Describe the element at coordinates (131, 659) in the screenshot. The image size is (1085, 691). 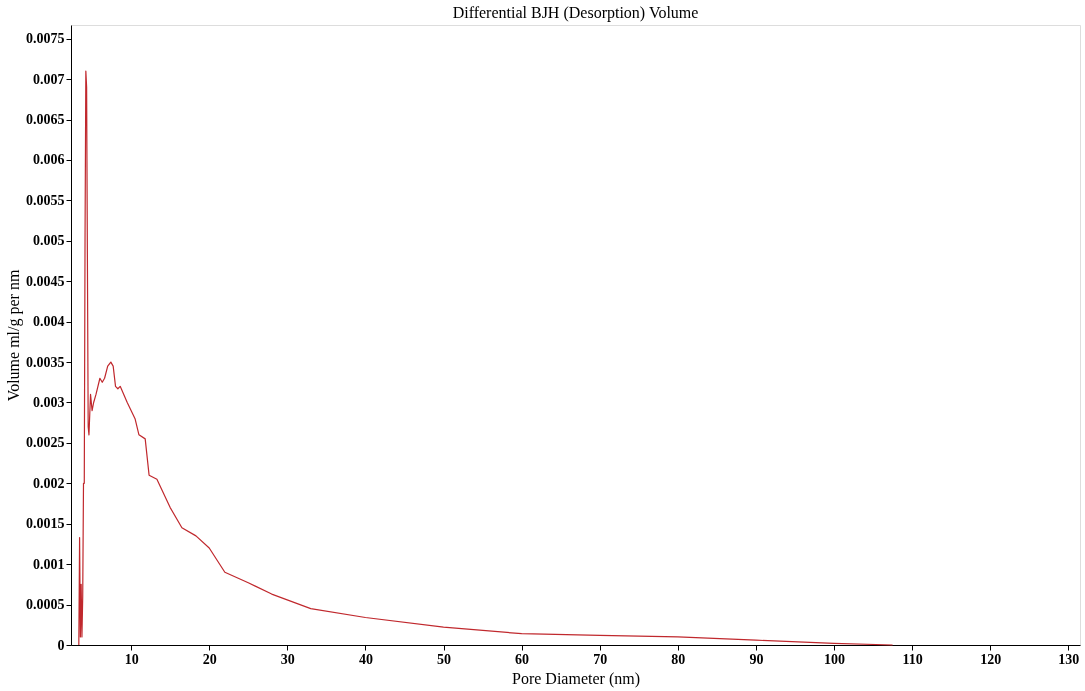
I see `x-tick-label: 10` at that location.